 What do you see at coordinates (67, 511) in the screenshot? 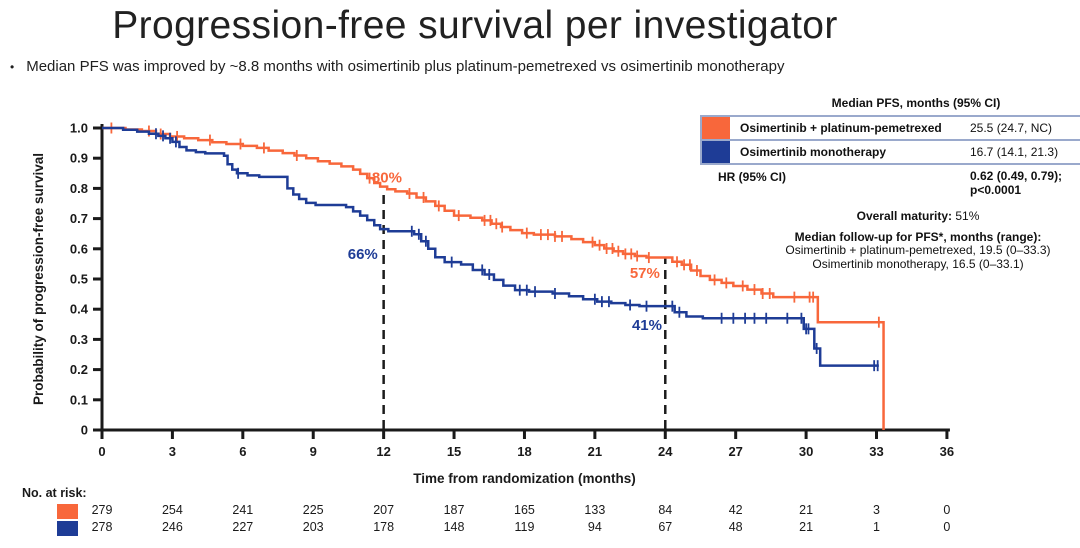
I see `risk-swatch-osimertinib-platinum-pemetrexed` at bounding box center [67, 511].